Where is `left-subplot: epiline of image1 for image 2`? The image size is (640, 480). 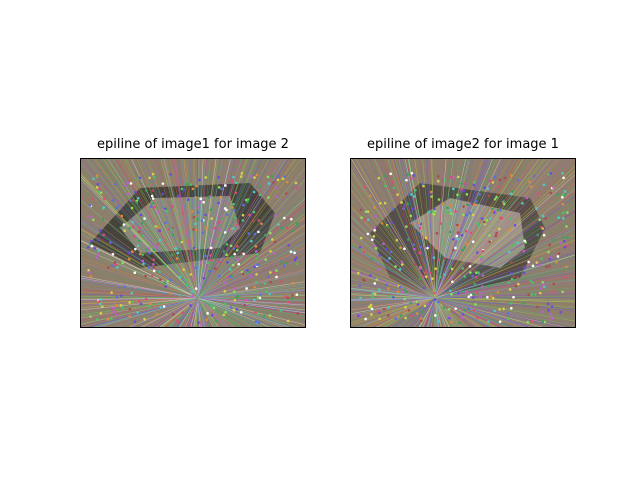
left-subplot: epiline of image1 for image 2 is located at coordinates (193, 232).